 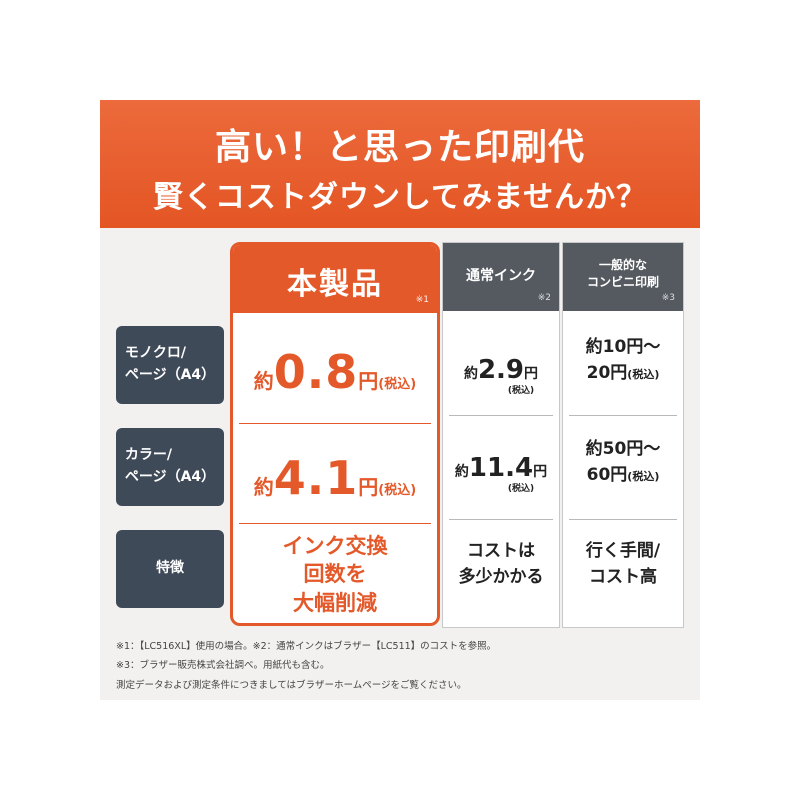 I want to click on cost-line-2: 20円, so click(x=607, y=372).